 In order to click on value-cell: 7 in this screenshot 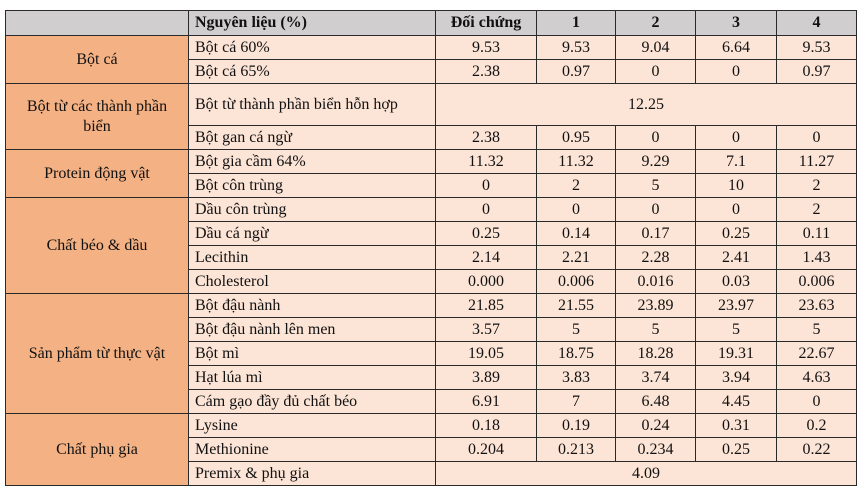, I will do `click(576, 401)`.